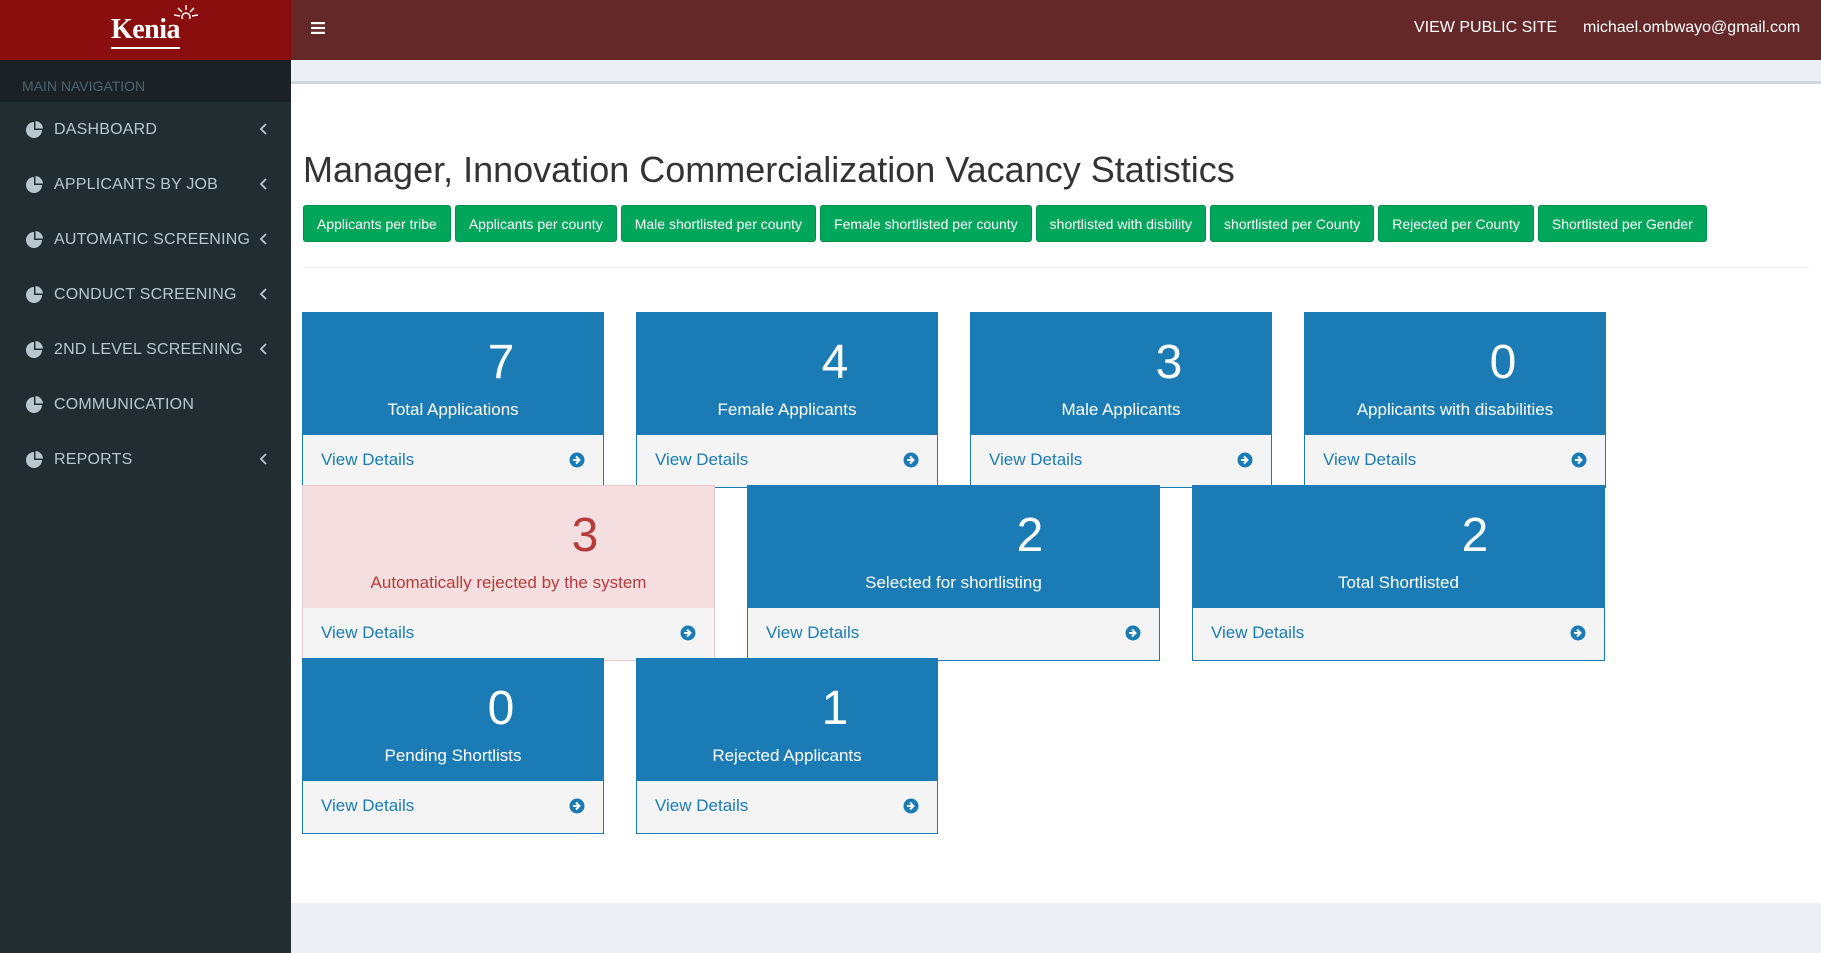 The image size is (1821, 953). What do you see at coordinates (145, 404) in the screenshot?
I see `sidebar-item-communication: COMMUNICATION` at bounding box center [145, 404].